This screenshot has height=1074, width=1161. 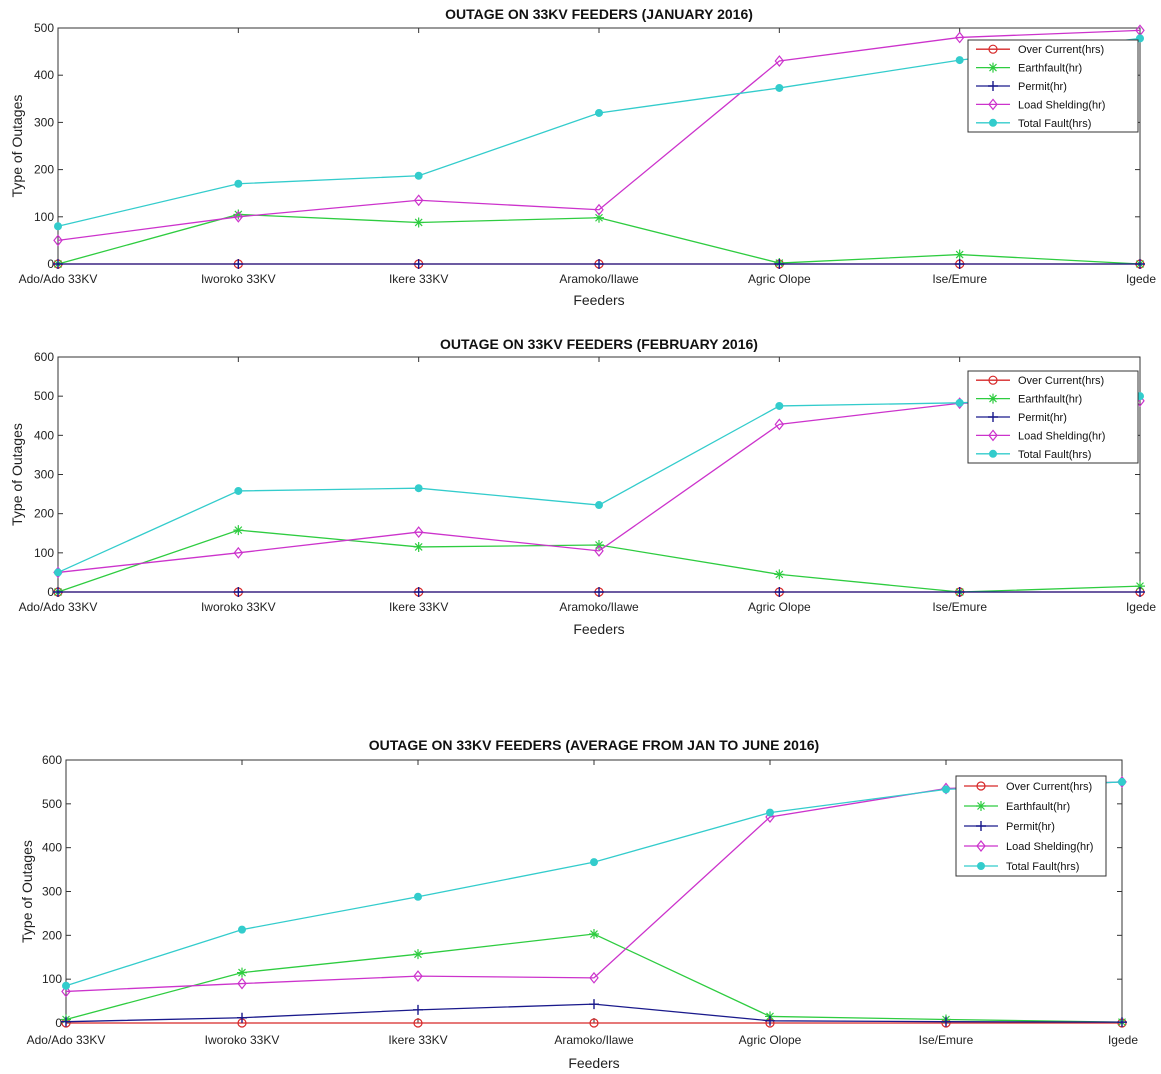 I want to click on y-tick-label: 500, so click(x=44, y=396).